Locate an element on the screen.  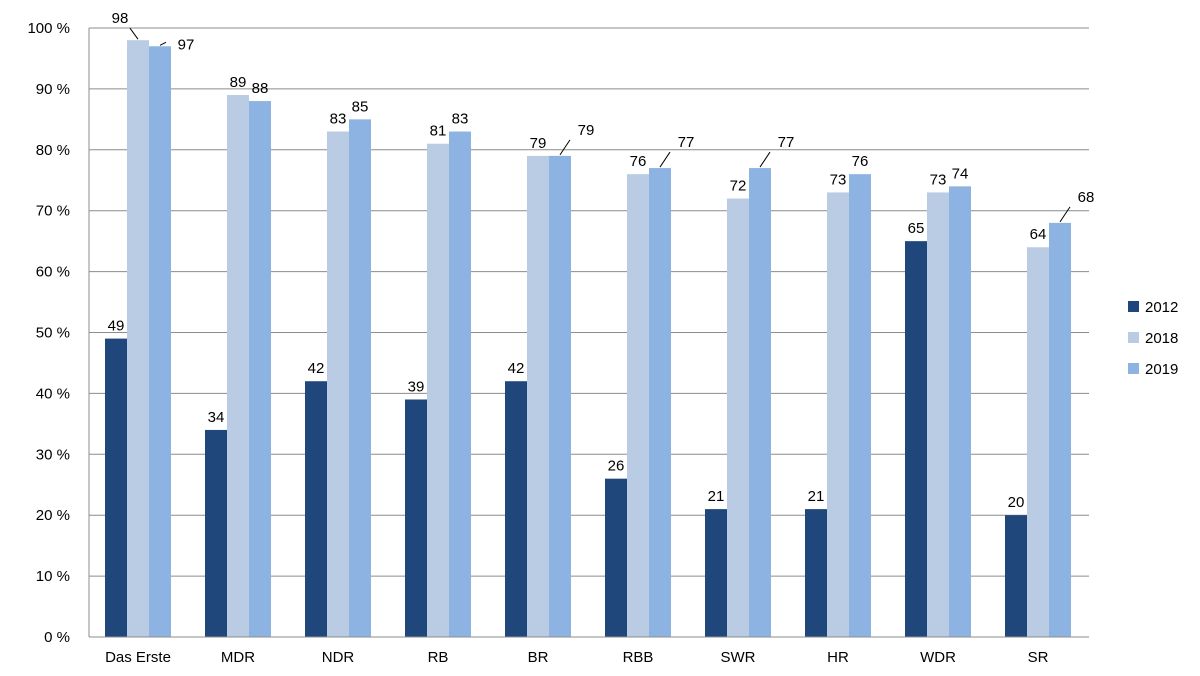
bar-2012-rbb is located at coordinates (616, 557).